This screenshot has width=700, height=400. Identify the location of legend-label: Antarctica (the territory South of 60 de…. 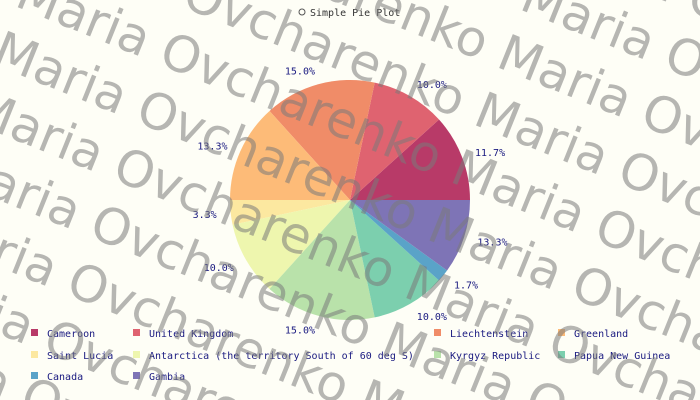
(281, 356).